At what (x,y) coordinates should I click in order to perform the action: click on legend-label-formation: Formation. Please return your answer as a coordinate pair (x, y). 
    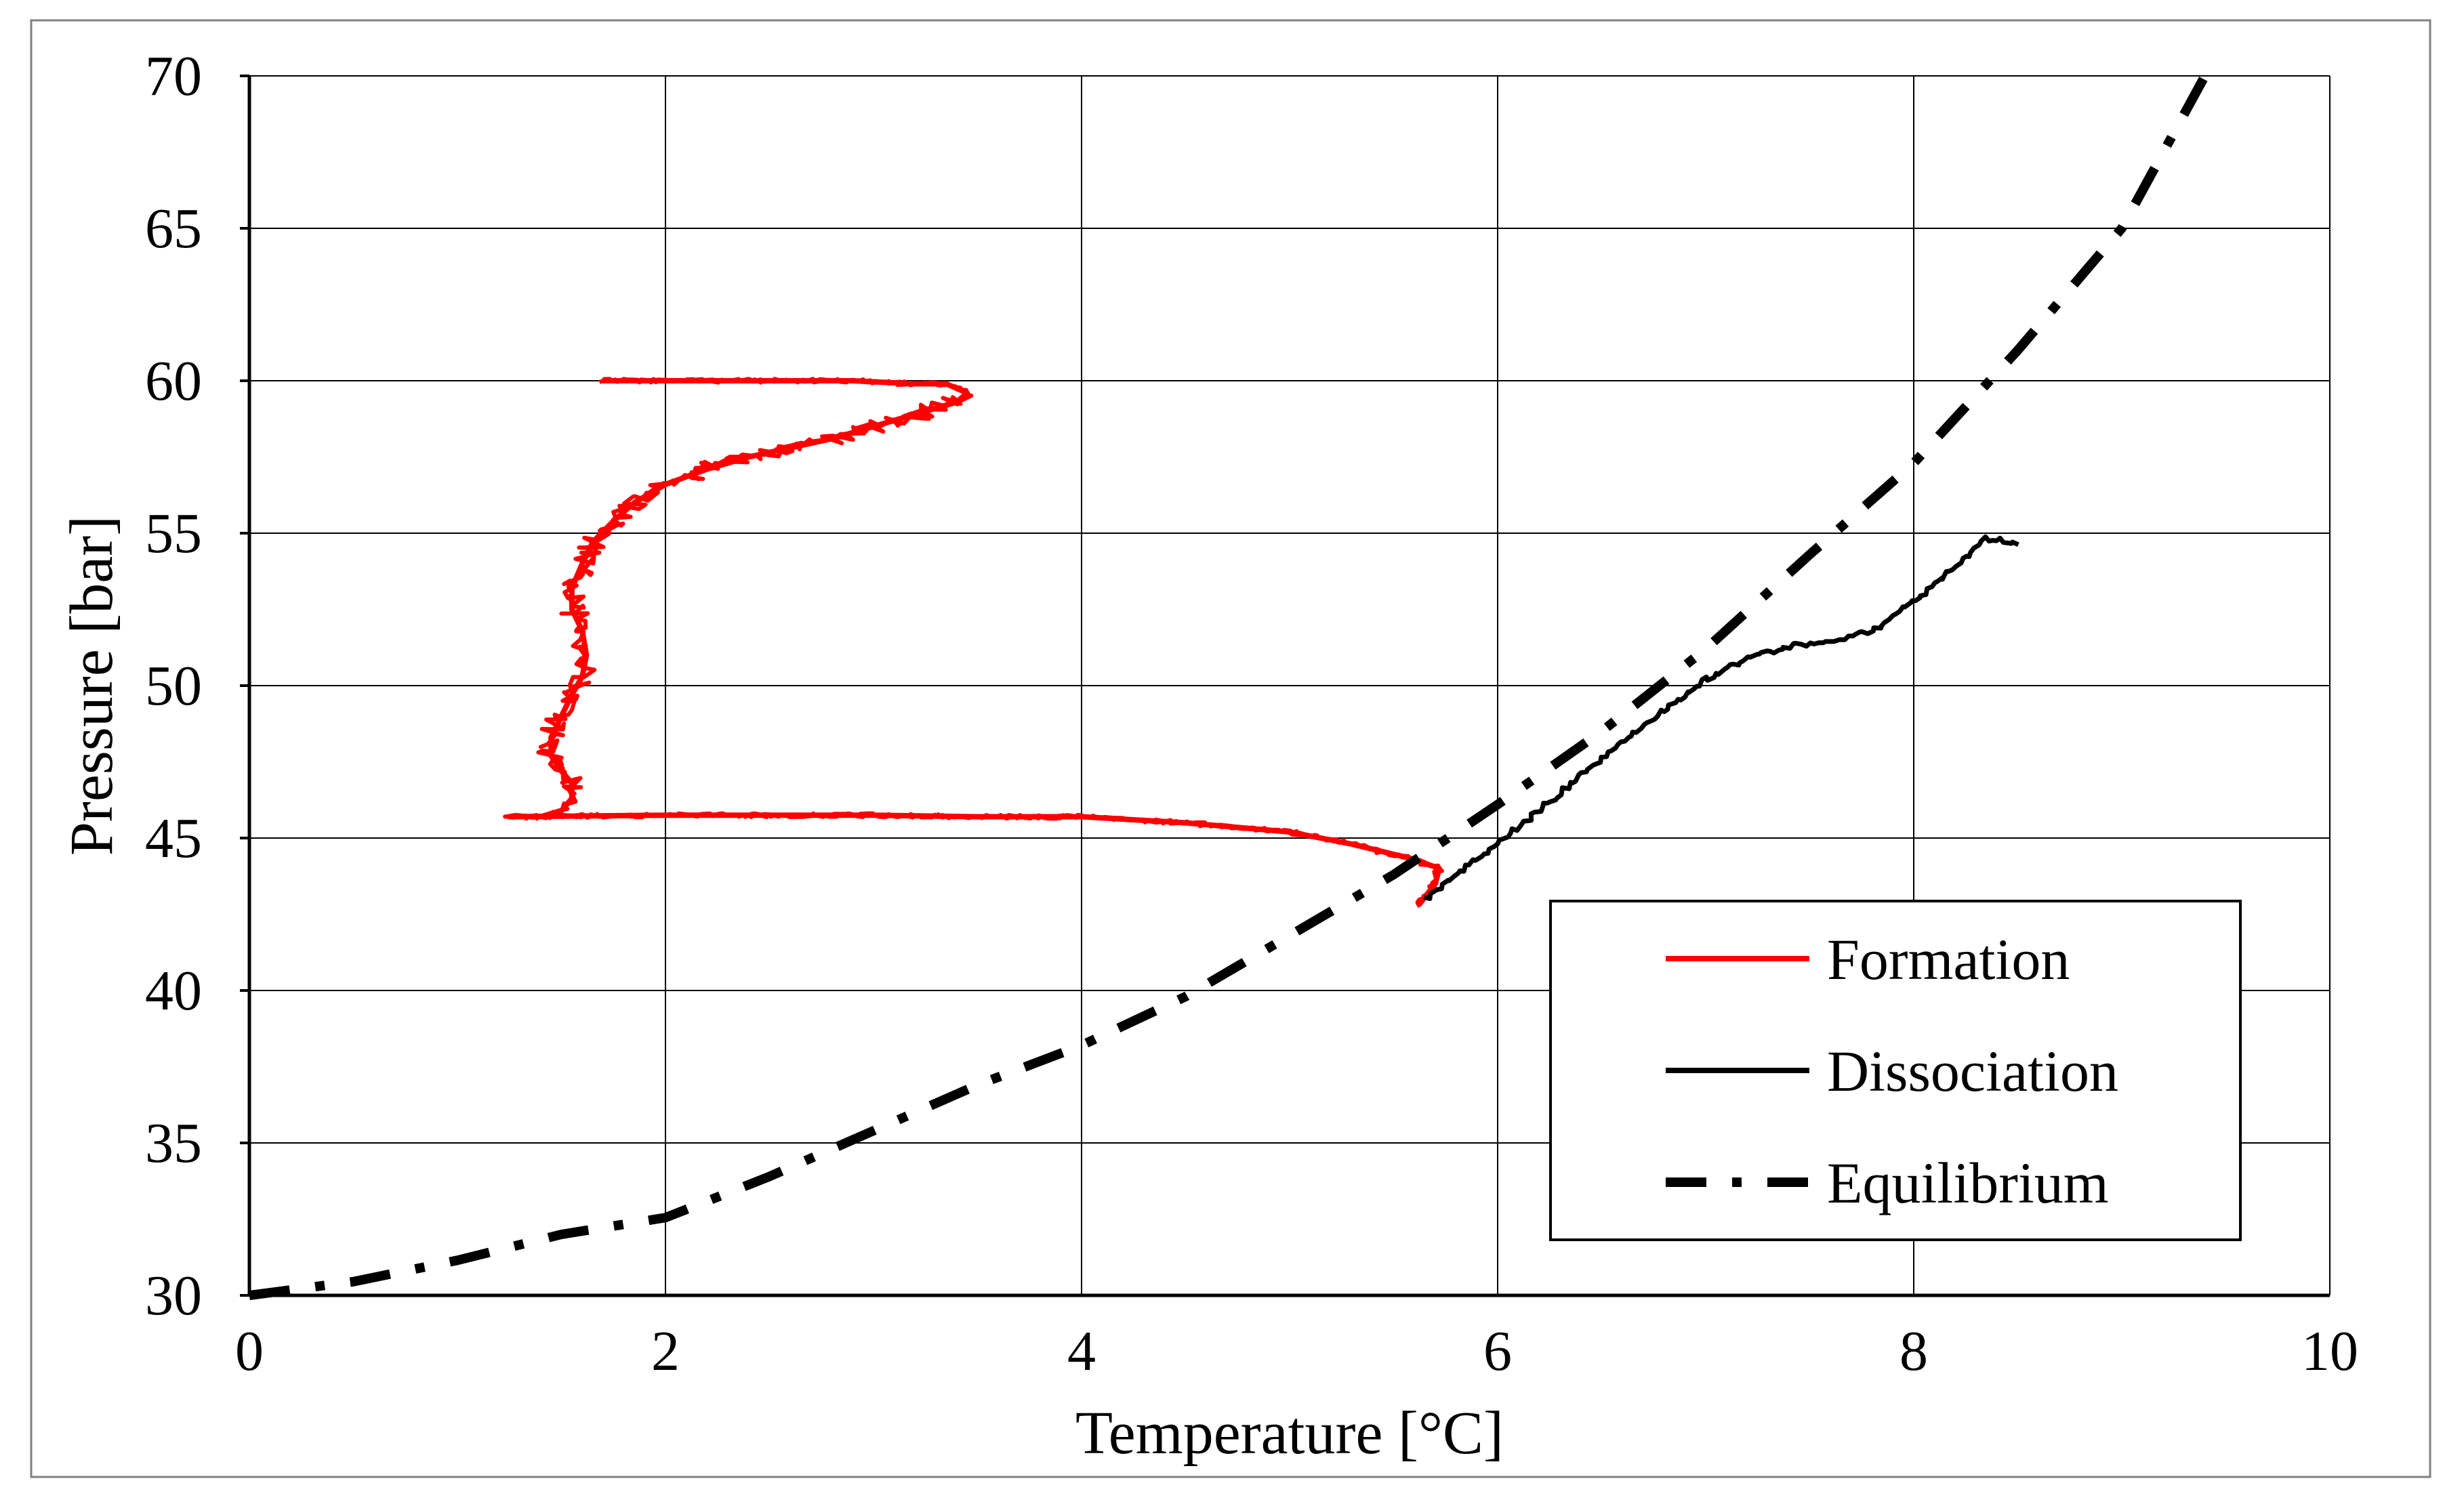
    Looking at the image, I should click on (1948, 959).